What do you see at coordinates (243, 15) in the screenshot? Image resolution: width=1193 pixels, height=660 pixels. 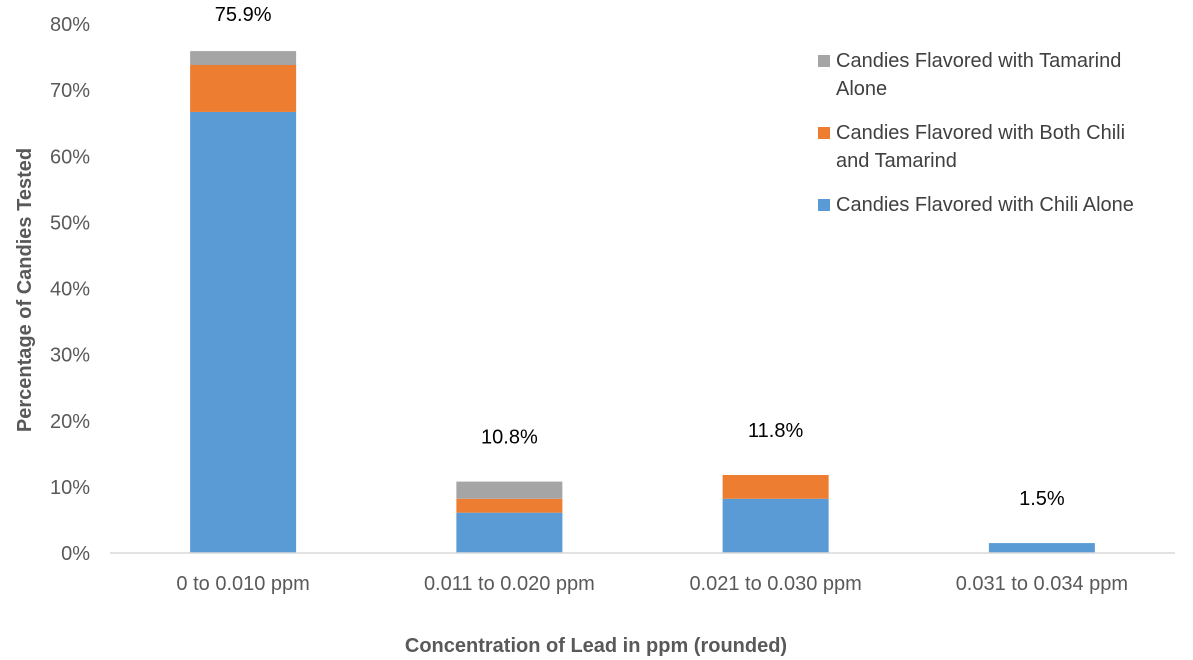 I see `total-label: 75.9%` at bounding box center [243, 15].